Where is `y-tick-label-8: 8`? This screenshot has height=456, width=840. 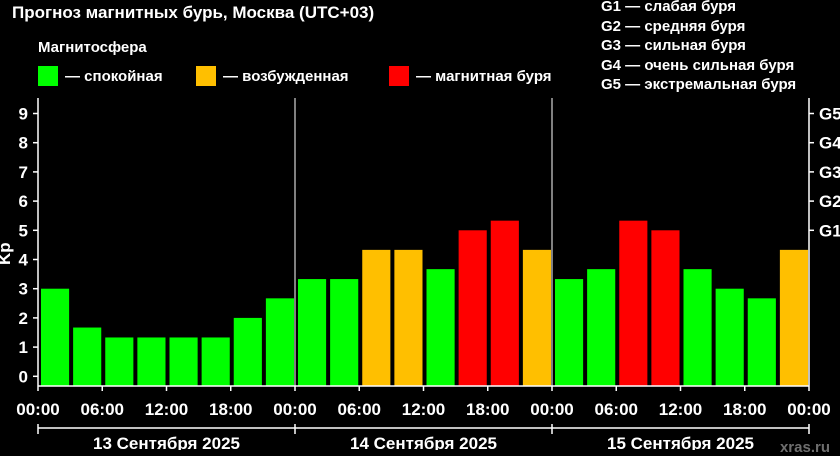
y-tick-label-8: 8 is located at coordinates (23, 143).